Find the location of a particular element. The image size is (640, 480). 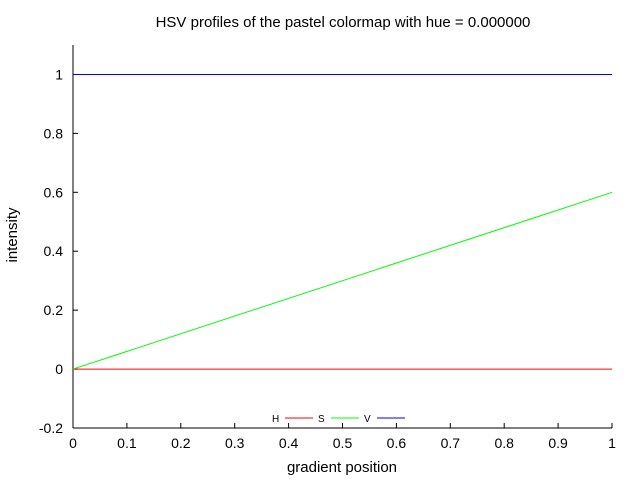

x-axis-label: gradient position is located at coordinates (342, 467).